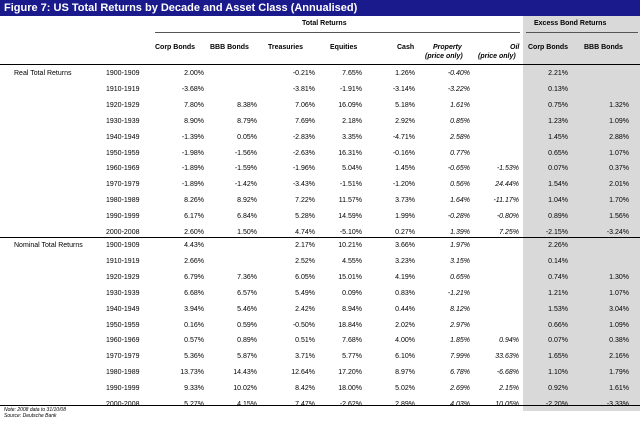 This screenshot has height=426, width=640. What do you see at coordinates (558, 89) in the screenshot?
I see `cell-excess-corp: 0.13%` at bounding box center [558, 89].